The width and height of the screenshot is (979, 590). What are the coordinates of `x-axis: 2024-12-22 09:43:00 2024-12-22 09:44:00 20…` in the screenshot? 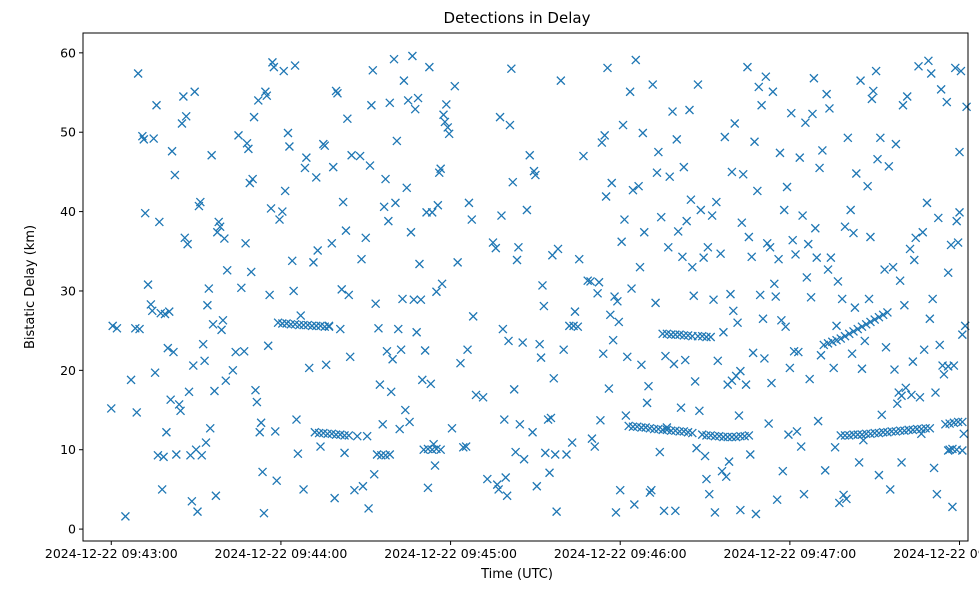 It's located at (512, 551).